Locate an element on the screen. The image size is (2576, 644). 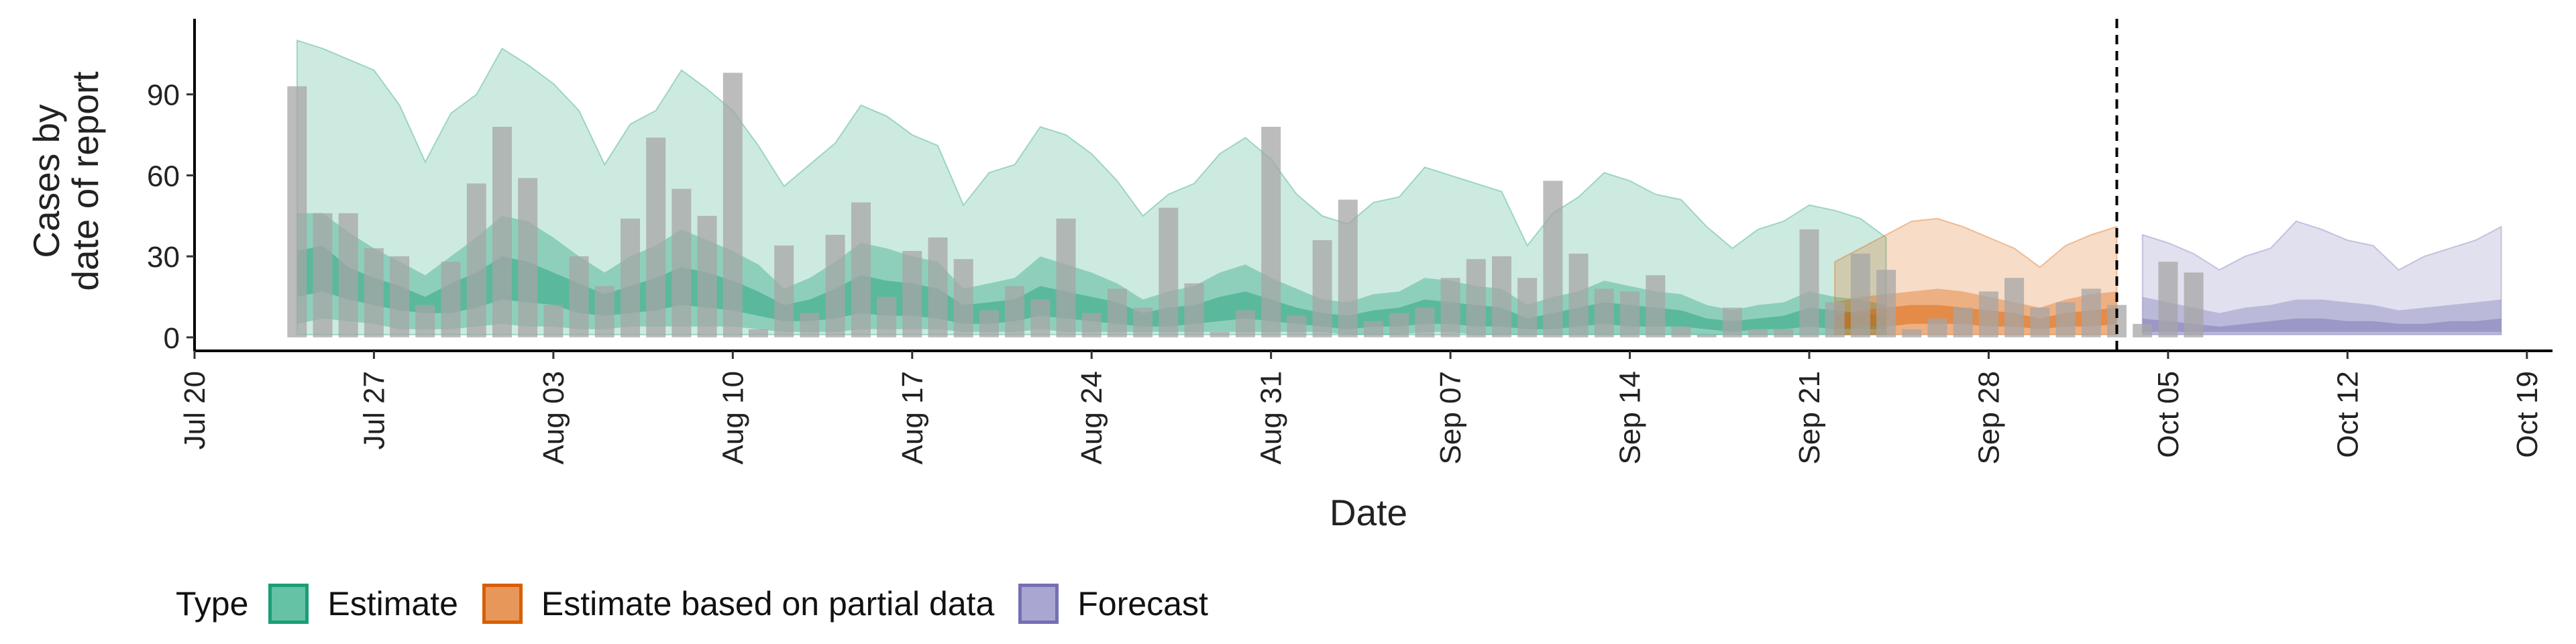
legend-label-partial-estimate: Estimate based on partial data is located at coordinates (768, 604).